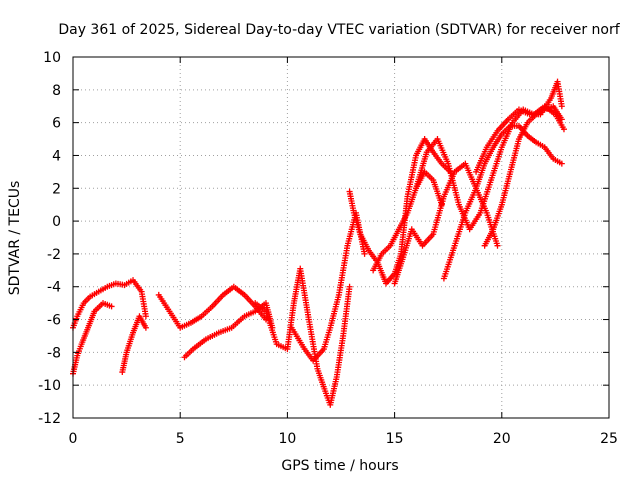  Describe the element at coordinates (609, 439) in the screenshot. I see `x-tick-label: 25` at that location.